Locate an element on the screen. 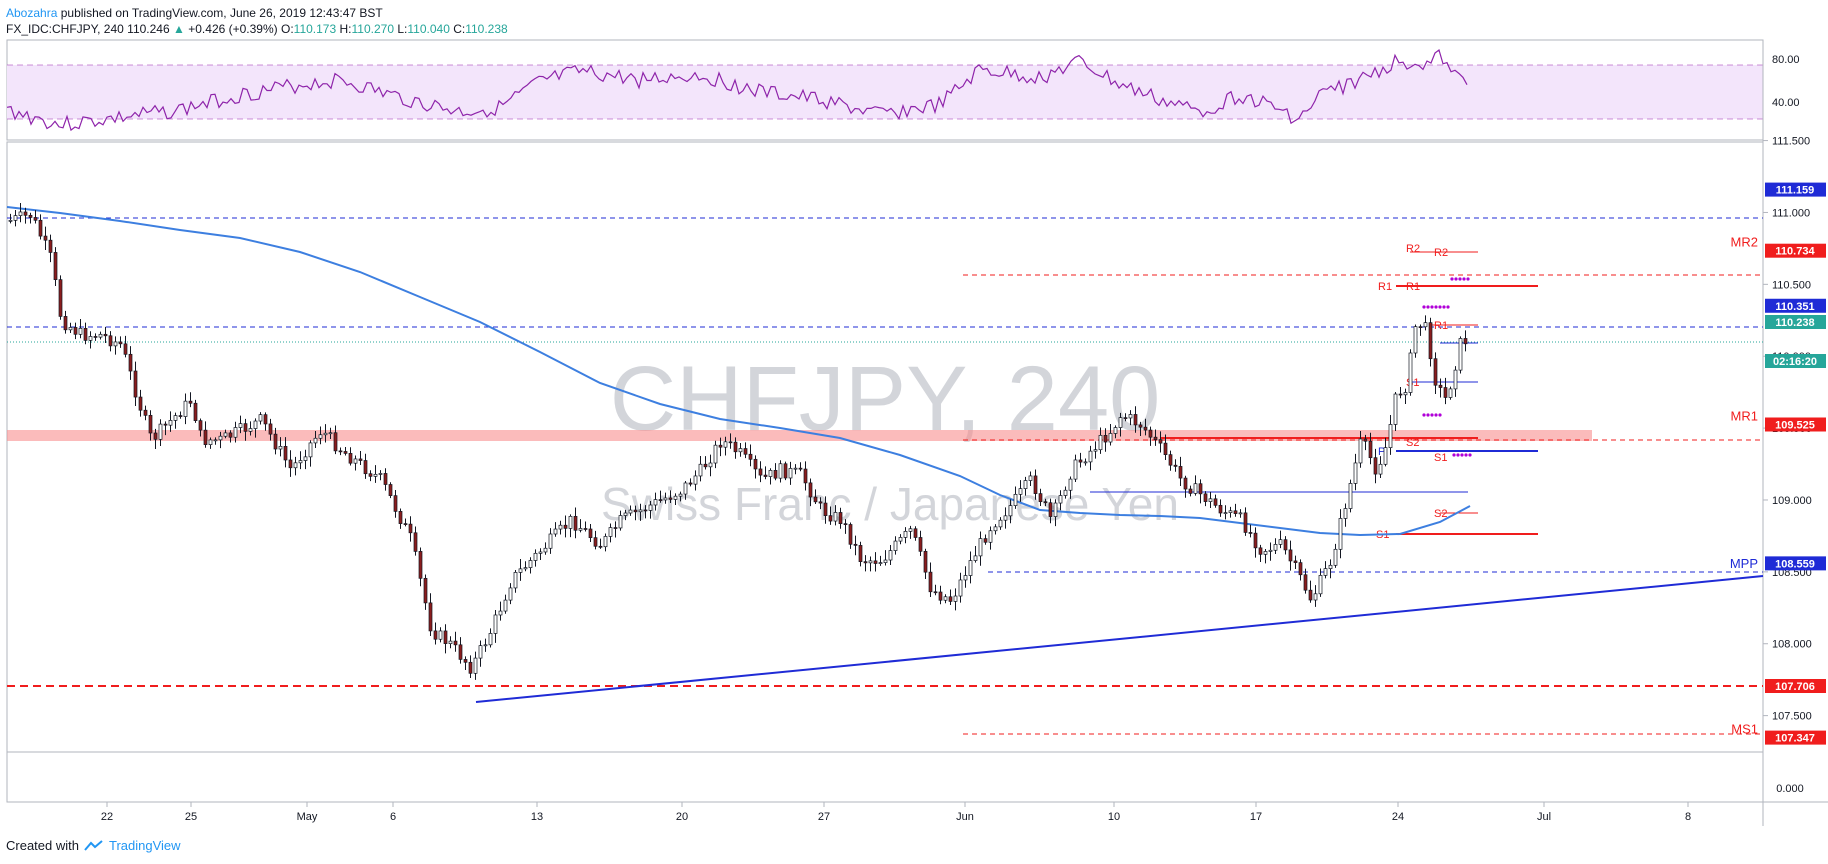 The height and width of the screenshot is (864, 1828). resistance-zone is located at coordinates (799, 435).